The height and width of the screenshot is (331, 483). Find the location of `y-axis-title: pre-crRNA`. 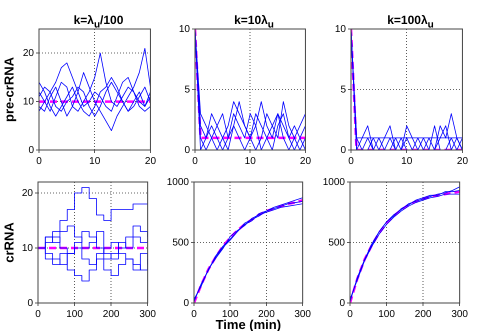

y-axis-title: pre-crRNA is located at coordinates (8, 89).